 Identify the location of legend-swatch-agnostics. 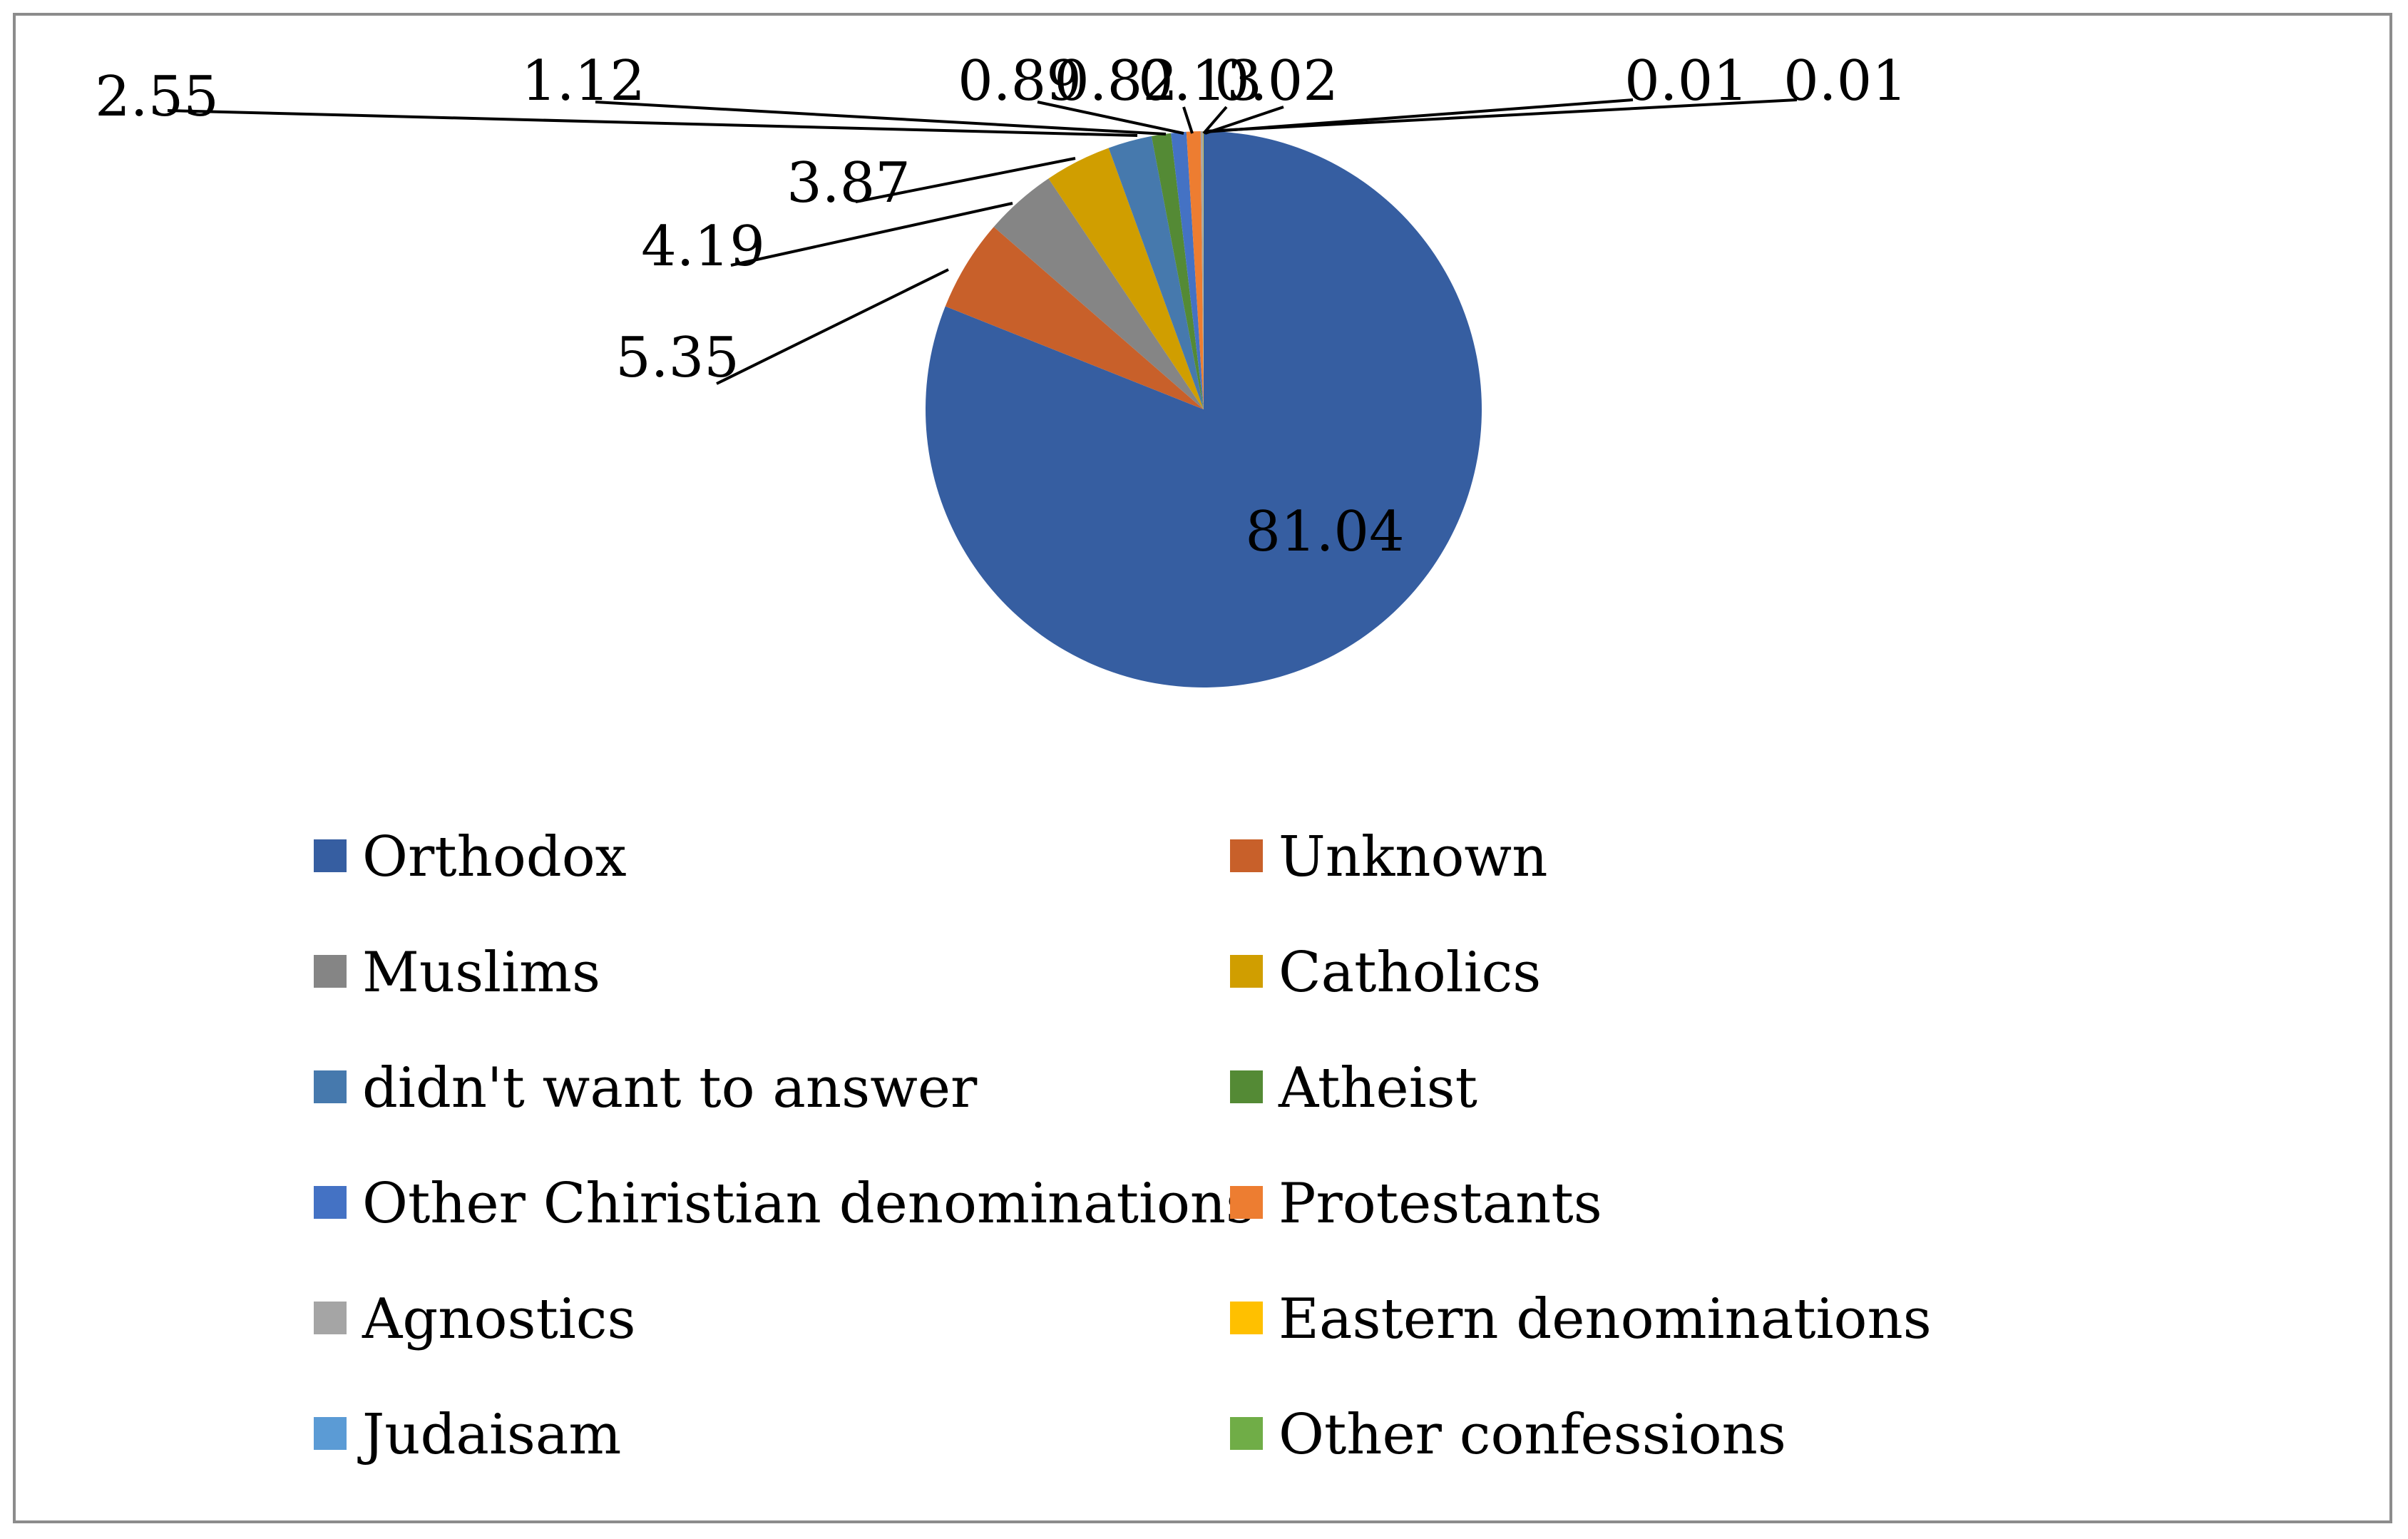
(330, 1318).